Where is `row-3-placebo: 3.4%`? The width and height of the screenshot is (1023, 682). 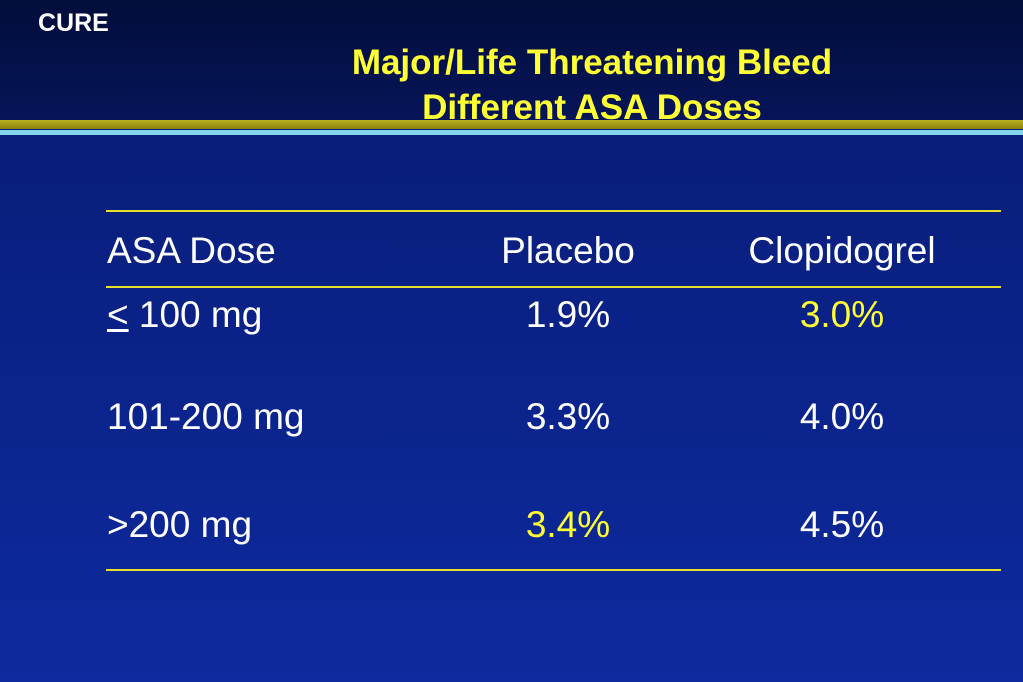 row-3-placebo: 3.4% is located at coordinates (568, 524).